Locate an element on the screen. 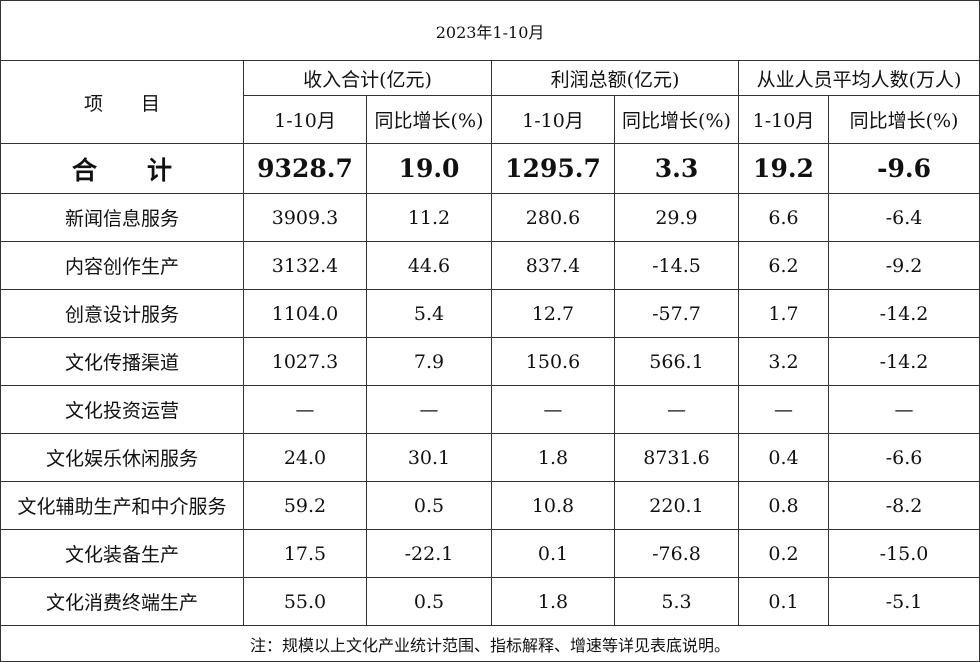 This screenshot has width=980, height=662. table-row: 创意设计服务 1104.0 5.4 12.7 -57.7 1.7 -14.2 is located at coordinates (490, 313).